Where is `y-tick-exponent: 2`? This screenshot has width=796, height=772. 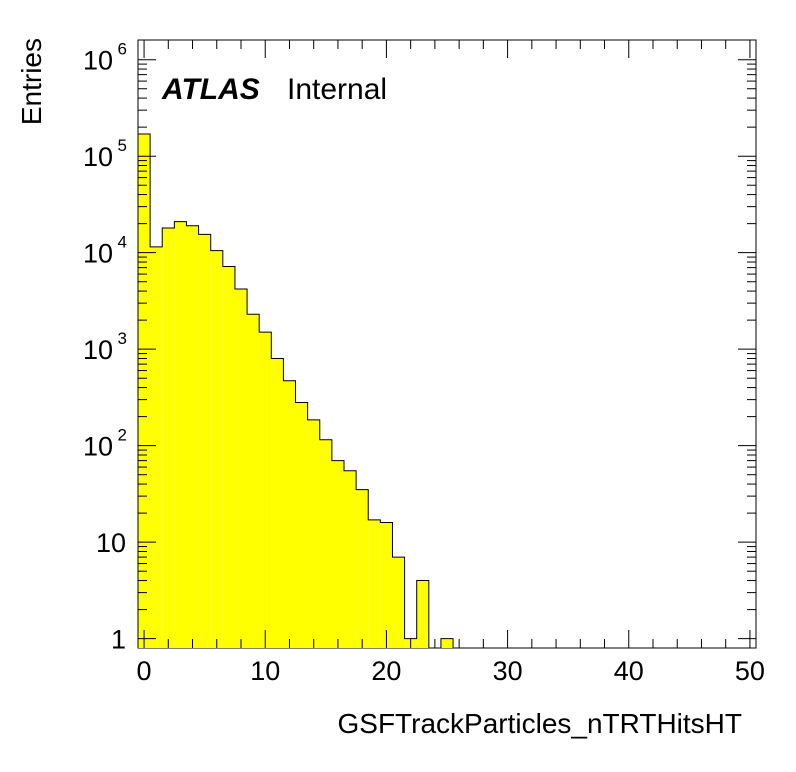
y-tick-exponent: 2 is located at coordinates (122, 435).